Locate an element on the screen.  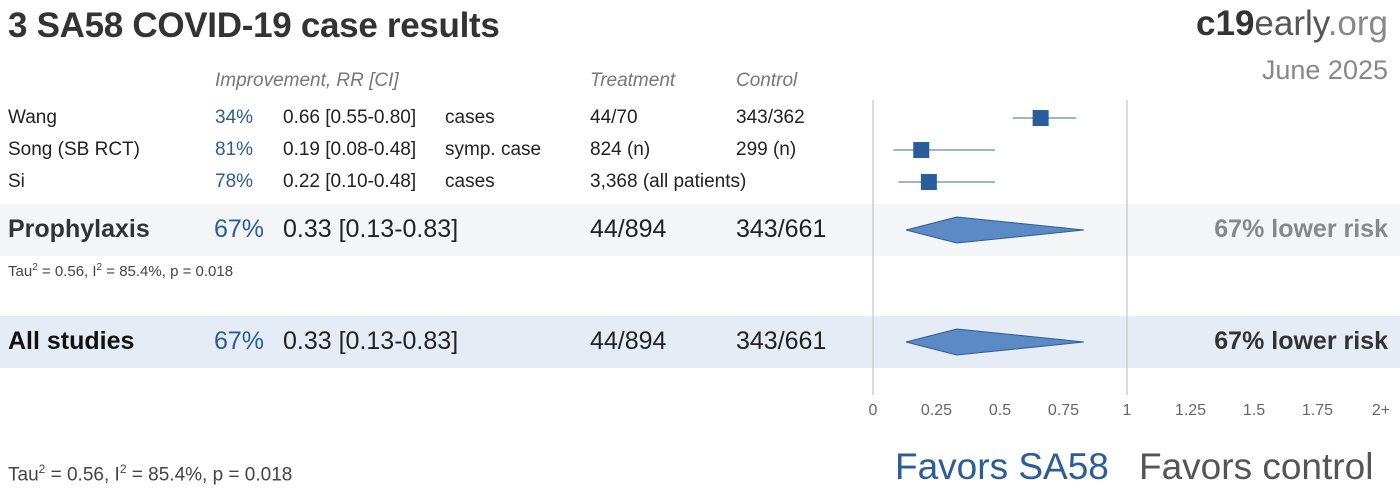
study-name: Wang is located at coordinates (32, 117).